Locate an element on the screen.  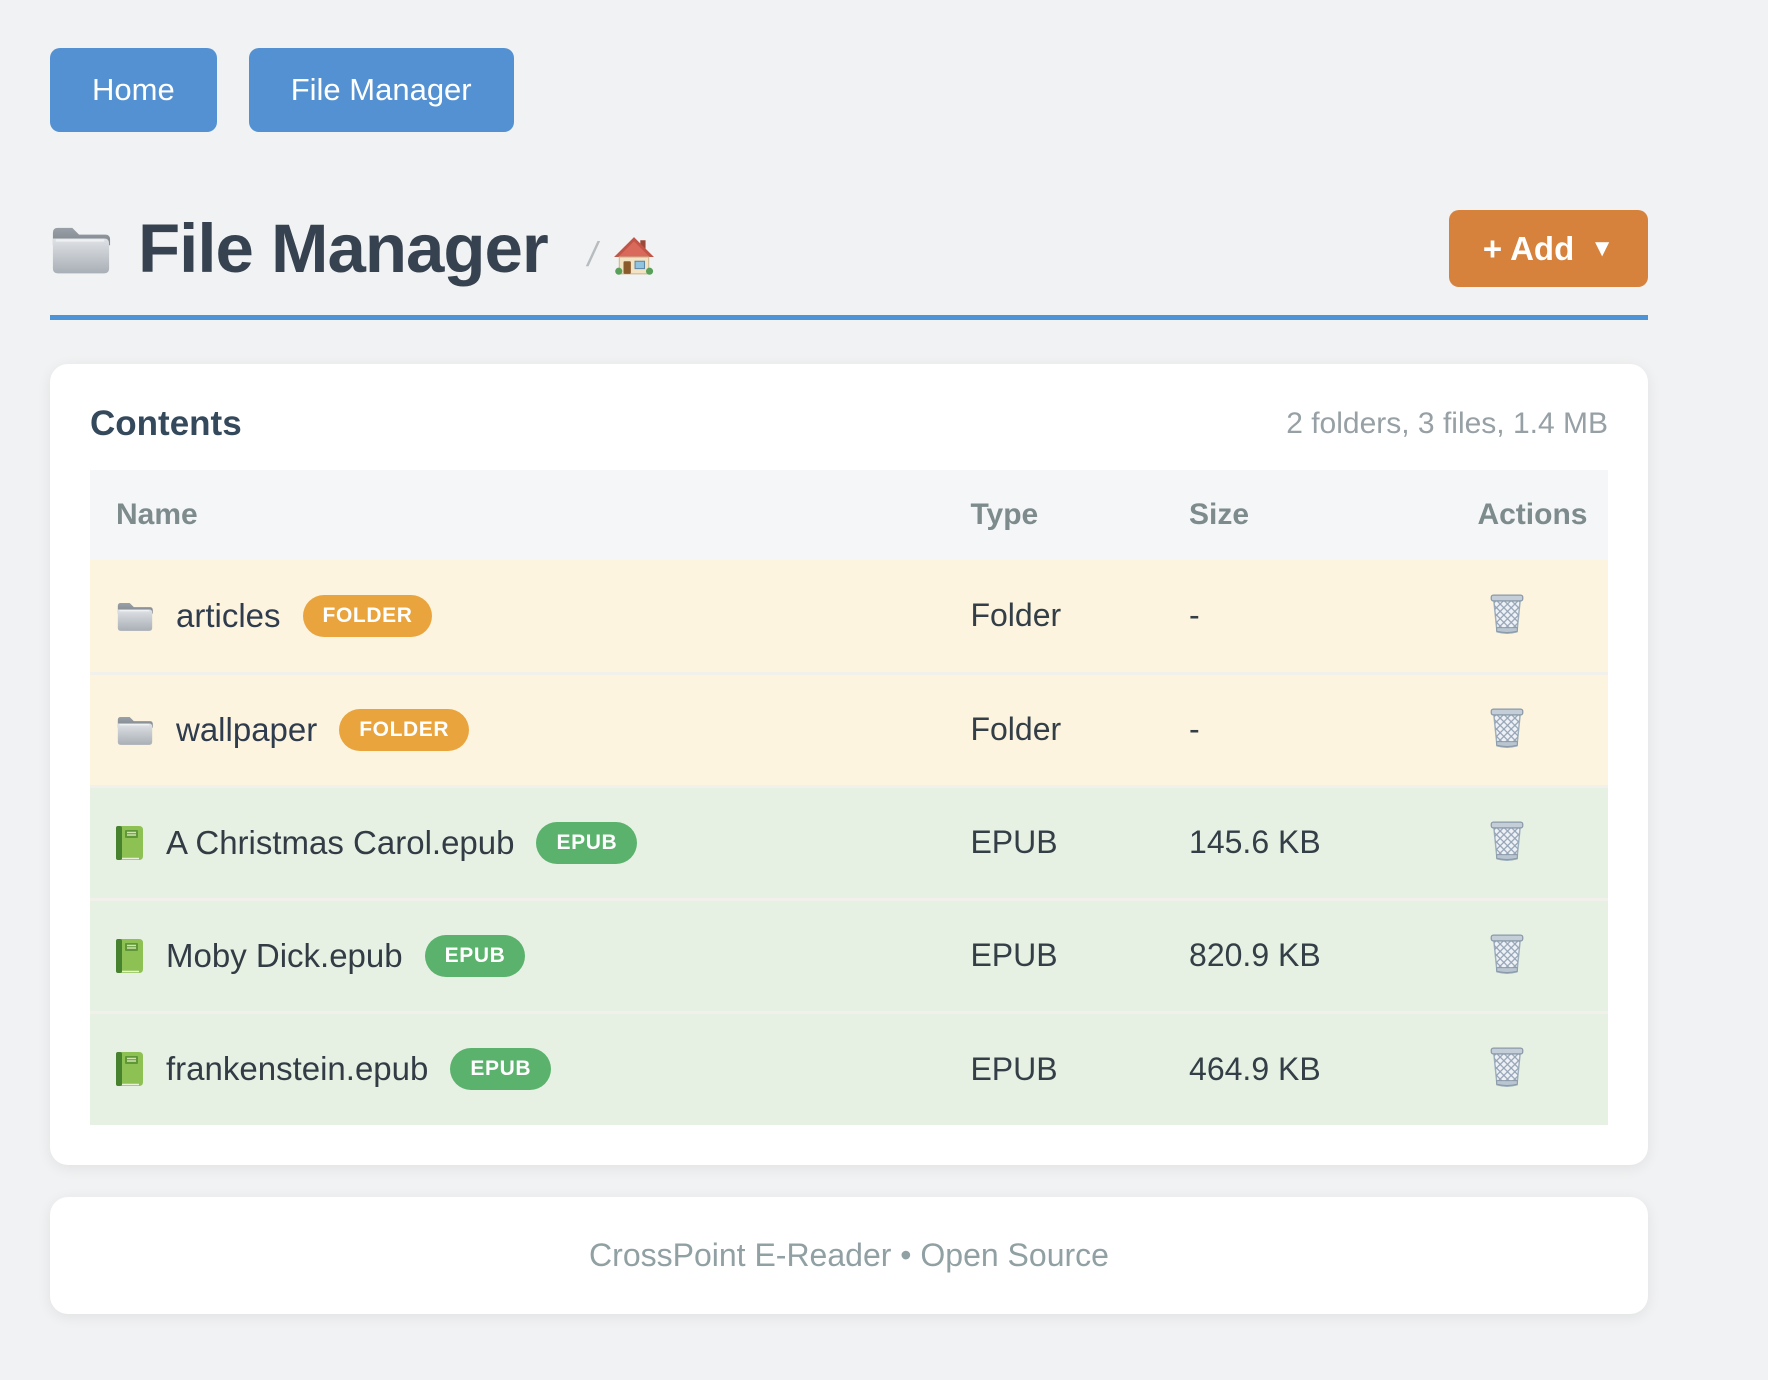
footer-card: CrossPoint E-Reader • Open Source is located at coordinates (849, 1255).